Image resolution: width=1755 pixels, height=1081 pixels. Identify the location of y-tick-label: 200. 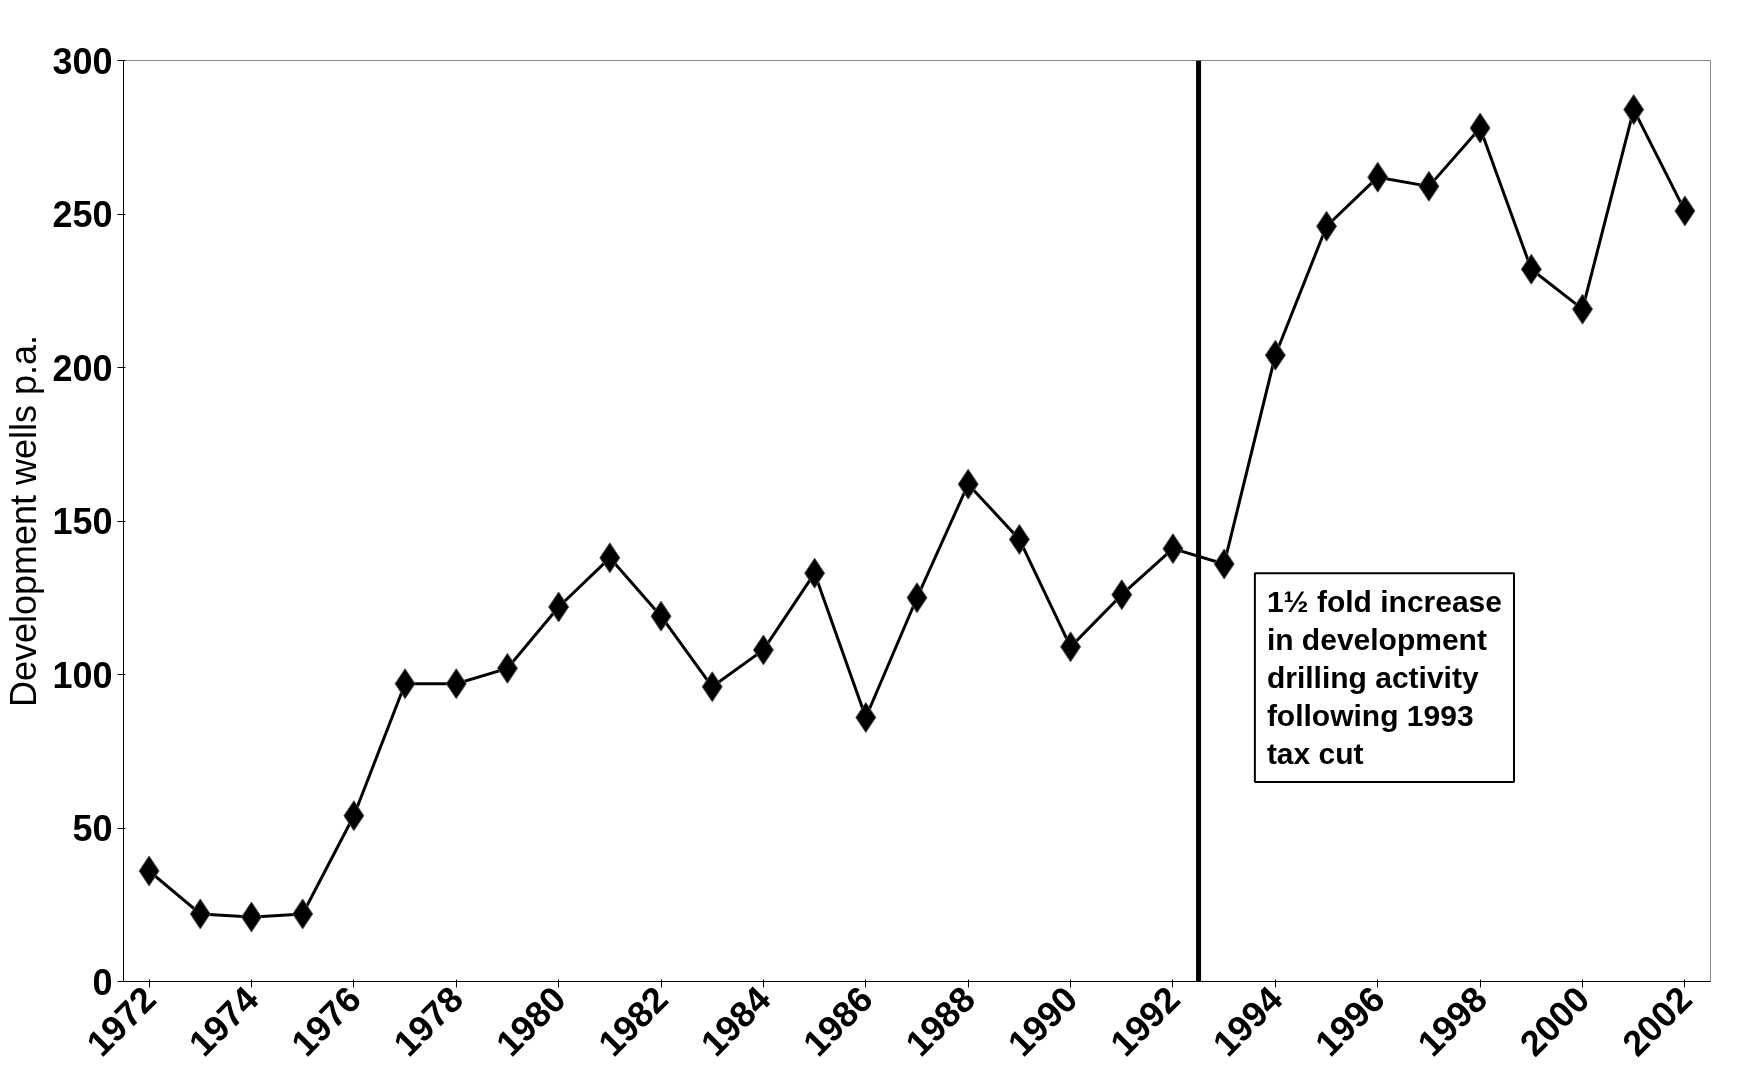
(82, 368).